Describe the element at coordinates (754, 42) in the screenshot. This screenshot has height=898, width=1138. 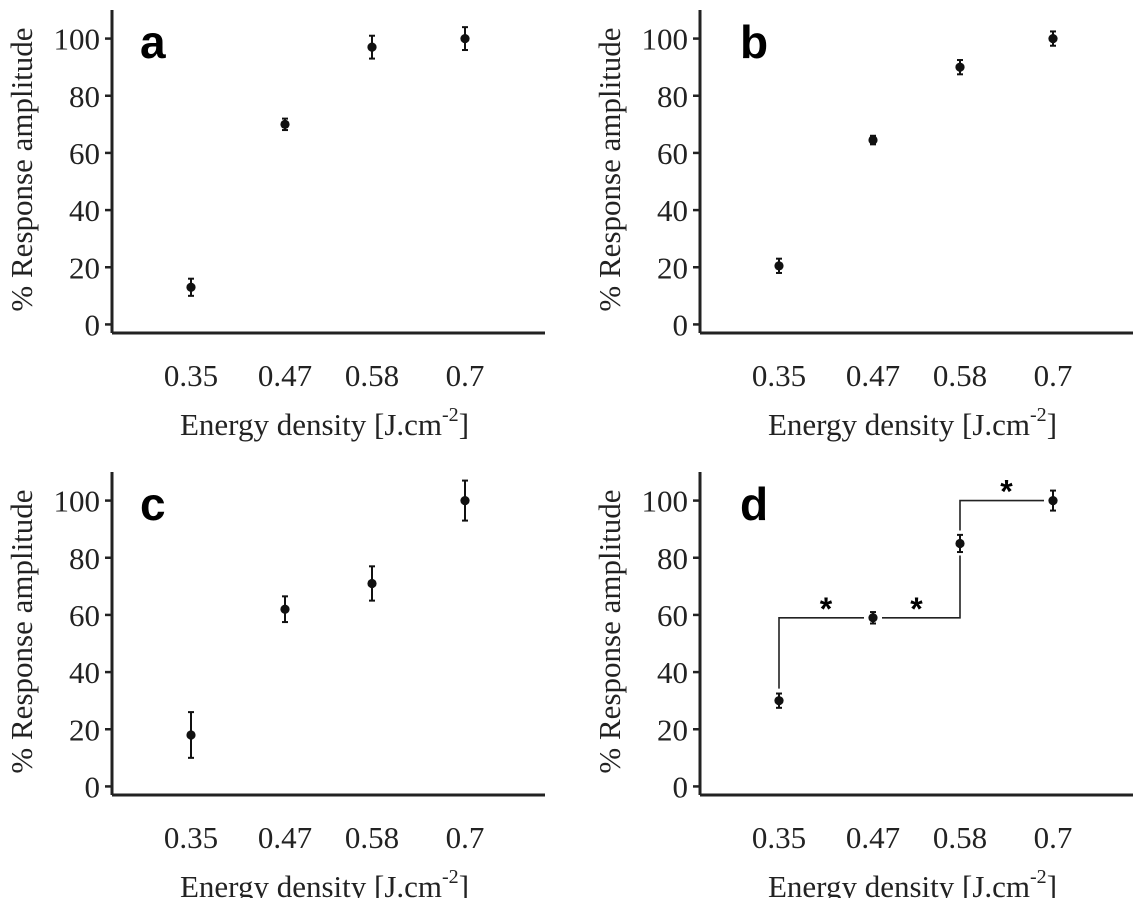
I see `panel-letter: b` at that location.